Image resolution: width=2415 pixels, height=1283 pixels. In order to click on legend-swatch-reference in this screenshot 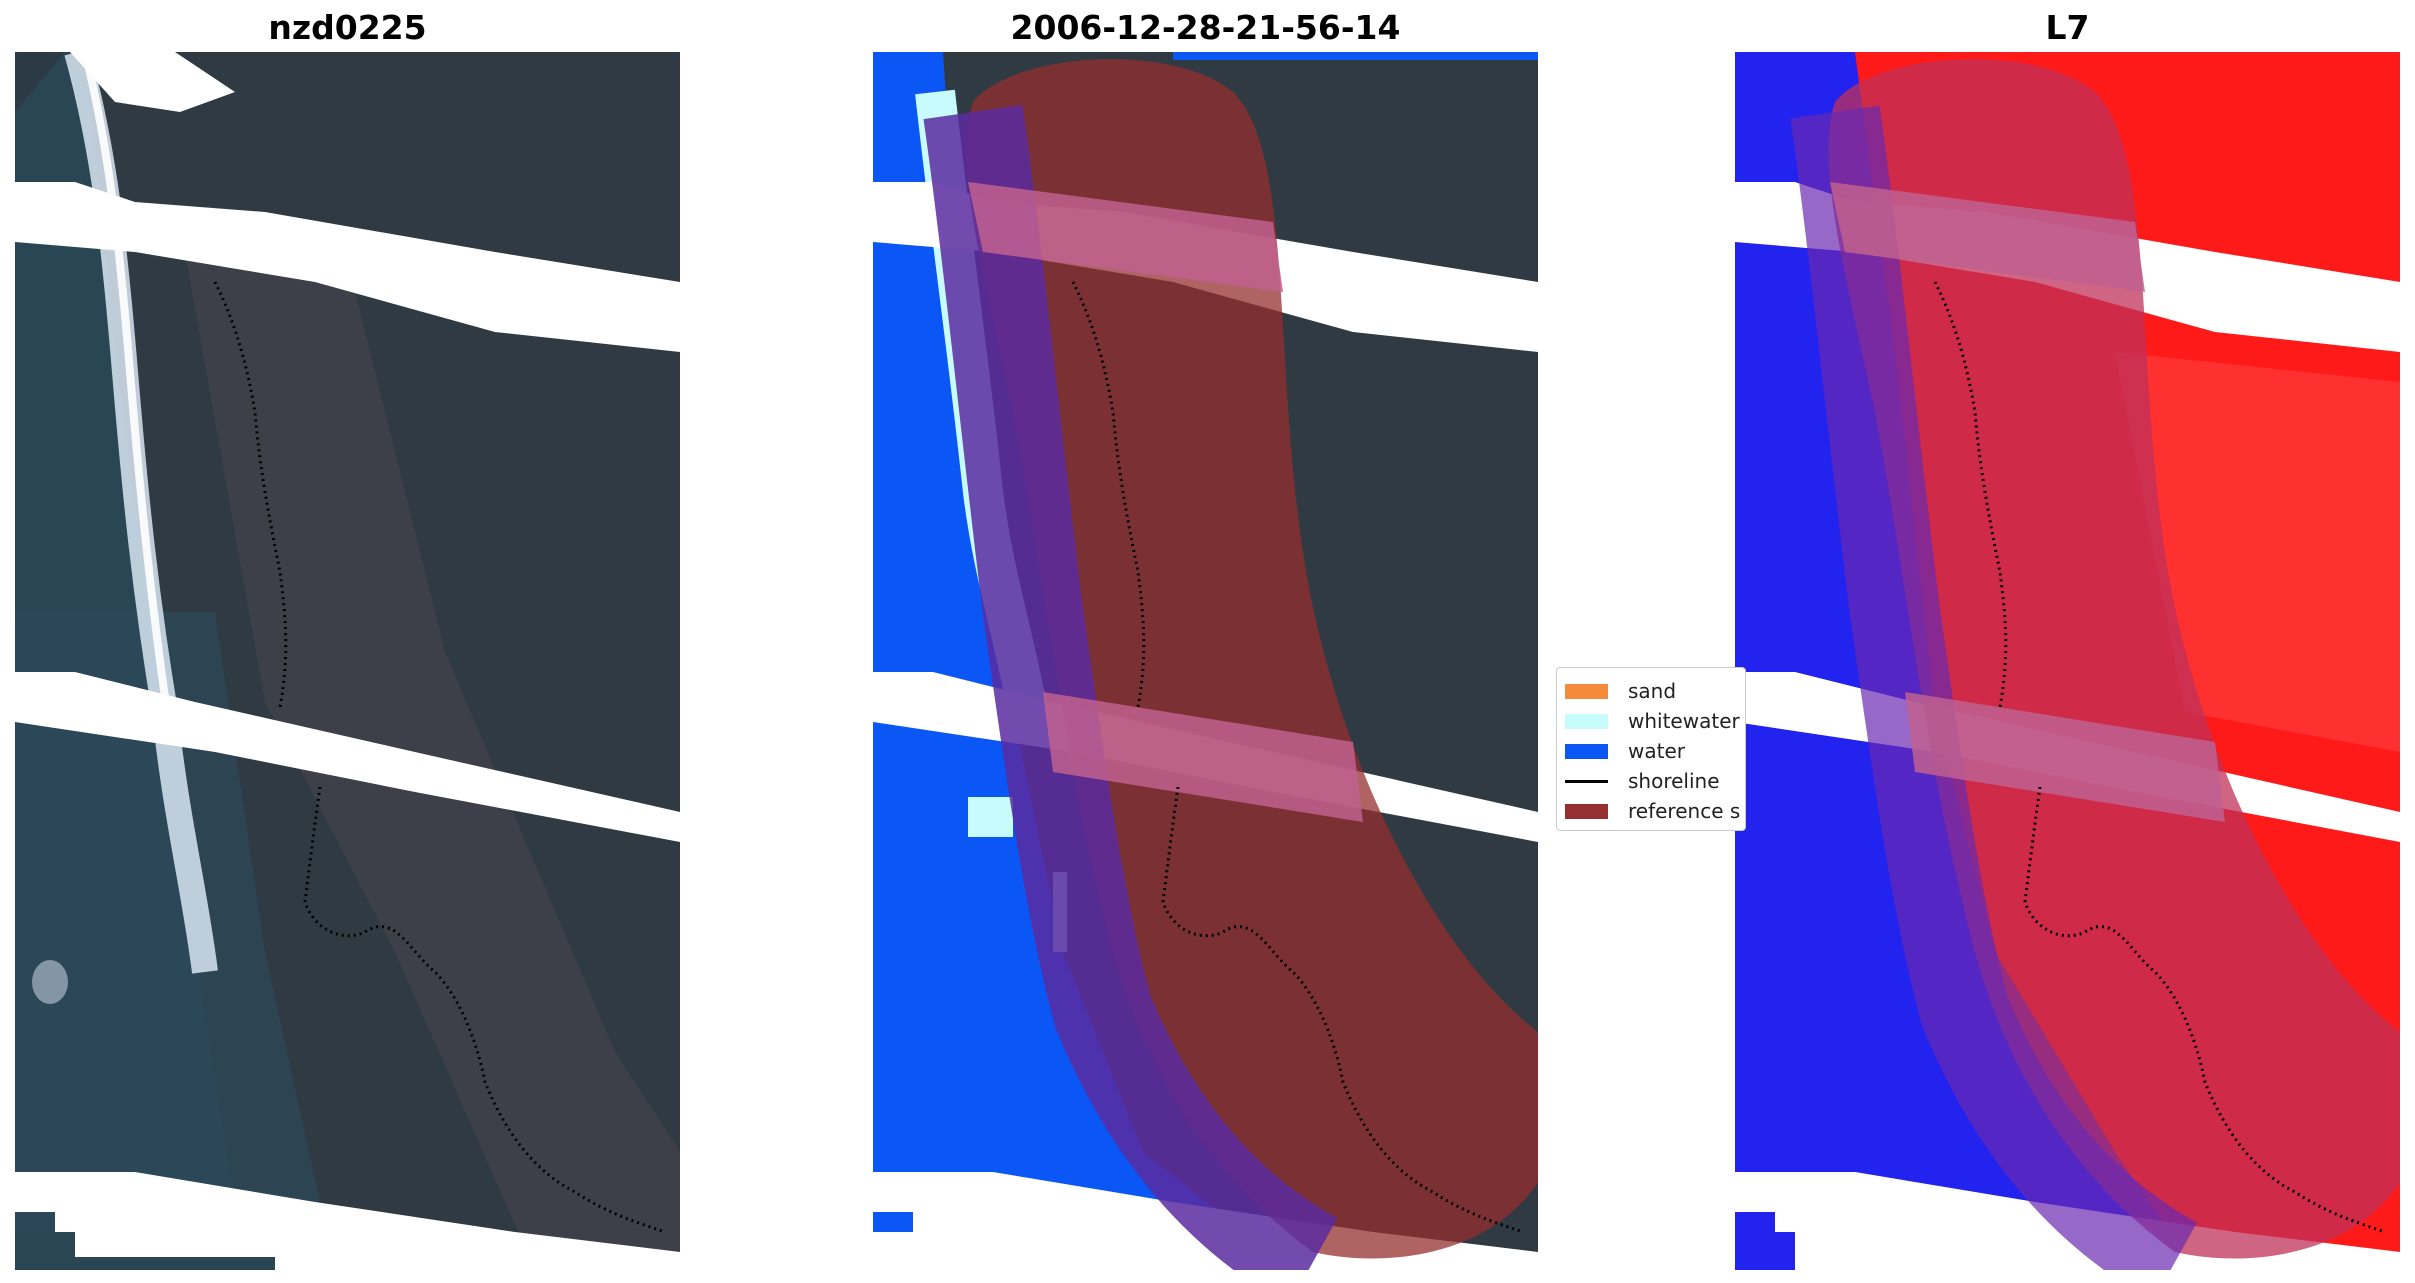, I will do `click(1586, 811)`.